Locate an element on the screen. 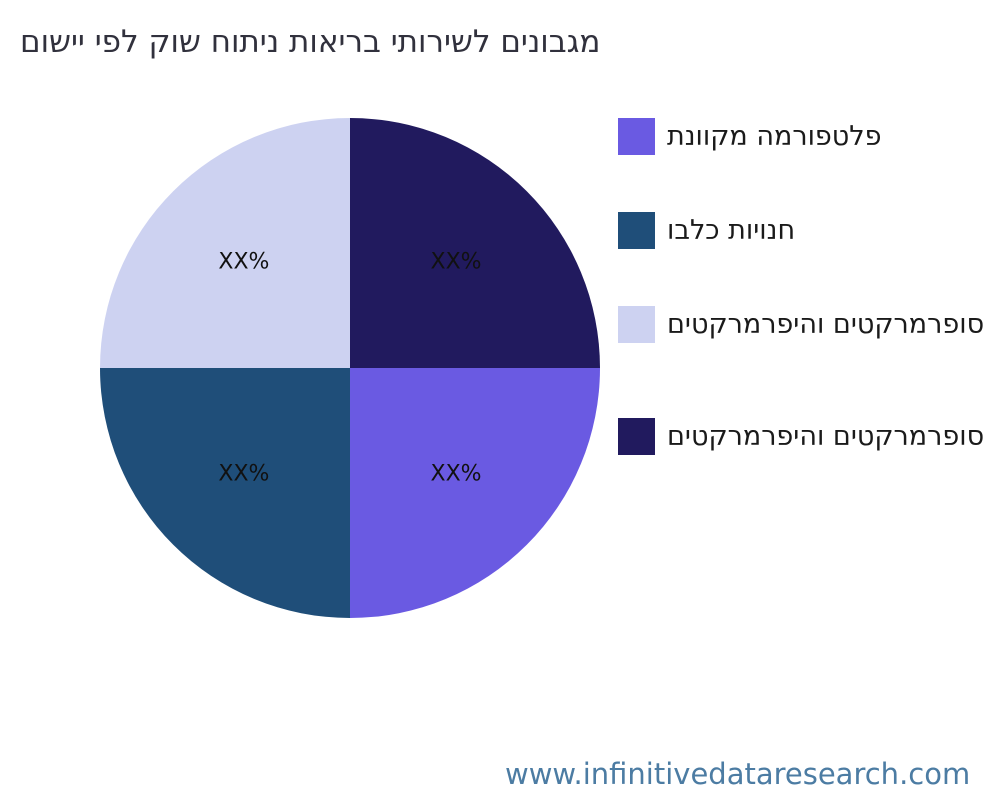  footer-url: www.infinitivedataresearch.com is located at coordinates (738, 774).